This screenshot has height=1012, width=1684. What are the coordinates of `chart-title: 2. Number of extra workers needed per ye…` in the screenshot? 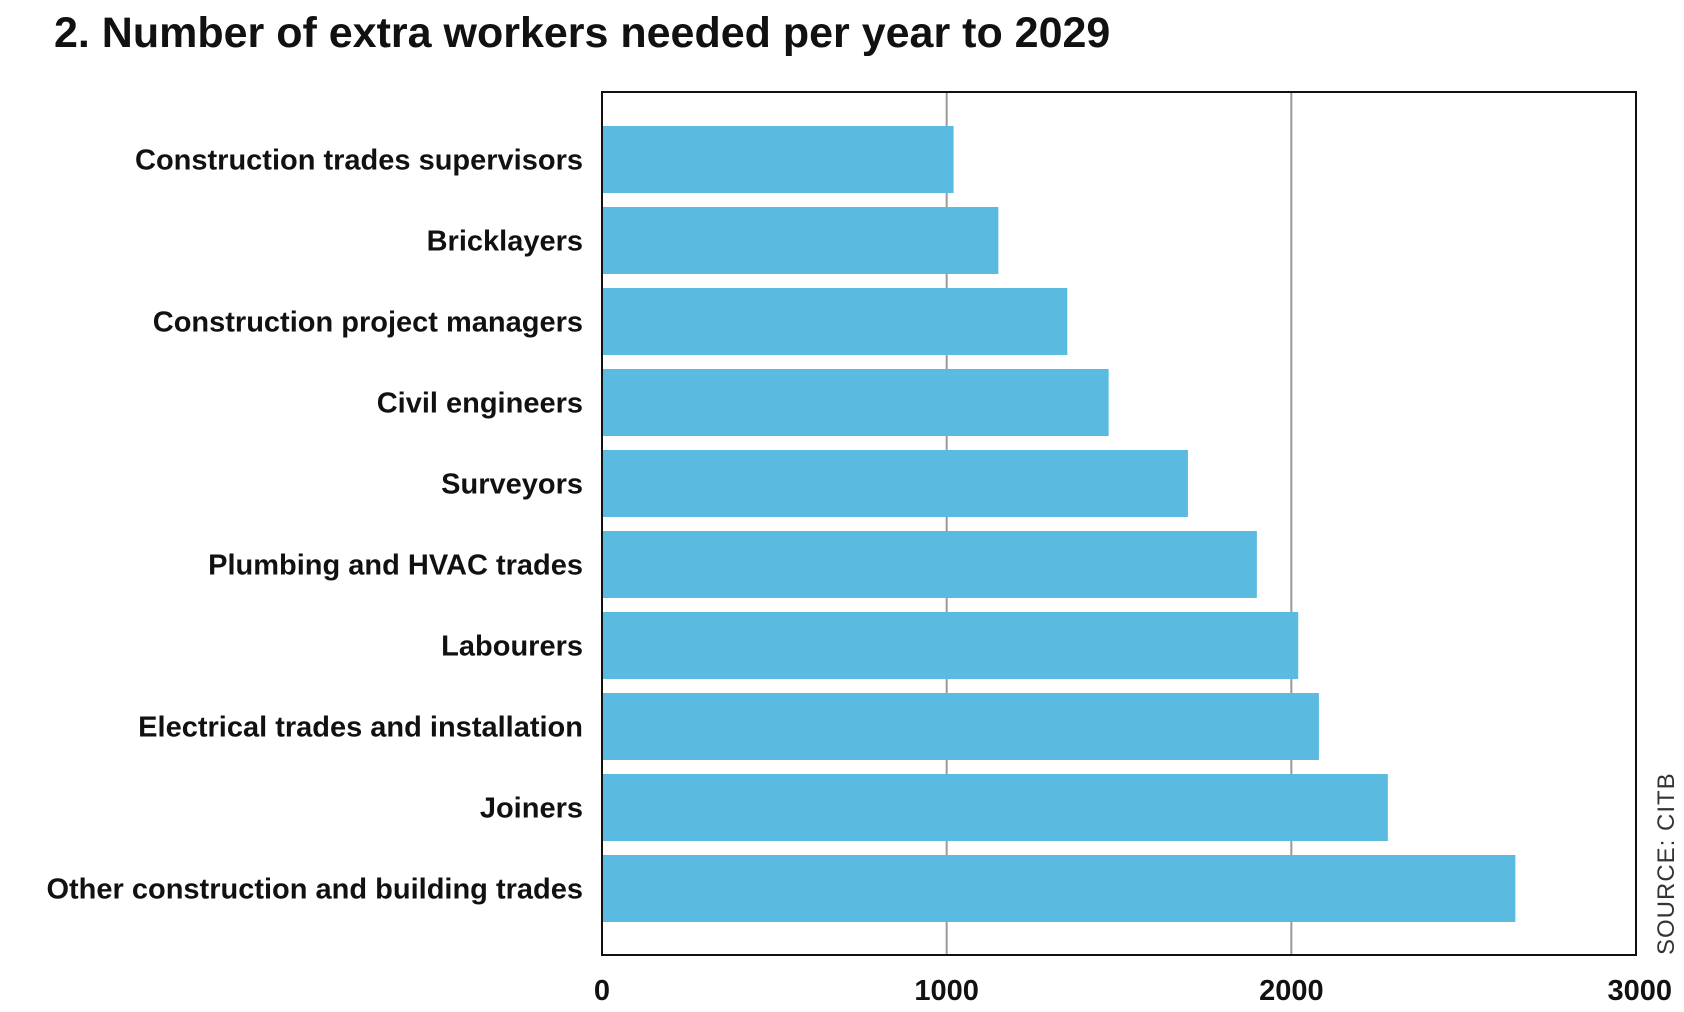 It's located at (582, 33).